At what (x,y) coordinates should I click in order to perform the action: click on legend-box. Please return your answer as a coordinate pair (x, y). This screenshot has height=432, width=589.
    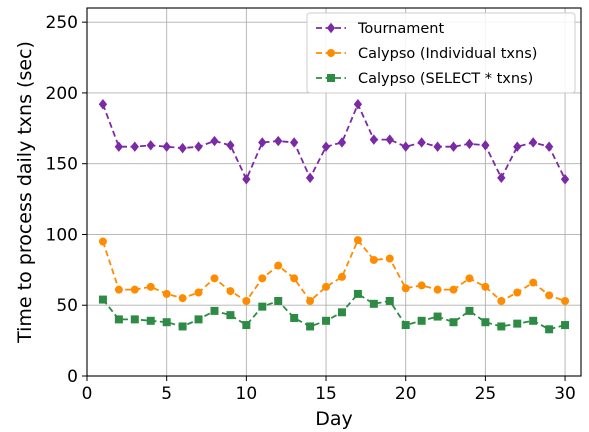
    Looking at the image, I should click on (441, 53).